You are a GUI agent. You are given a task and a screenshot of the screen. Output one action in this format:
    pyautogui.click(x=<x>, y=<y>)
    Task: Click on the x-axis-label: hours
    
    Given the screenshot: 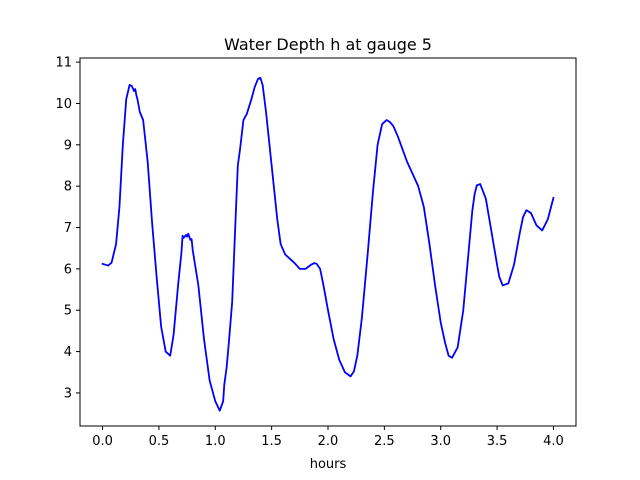 What is the action you would take?
    pyautogui.click(x=328, y=464)
    